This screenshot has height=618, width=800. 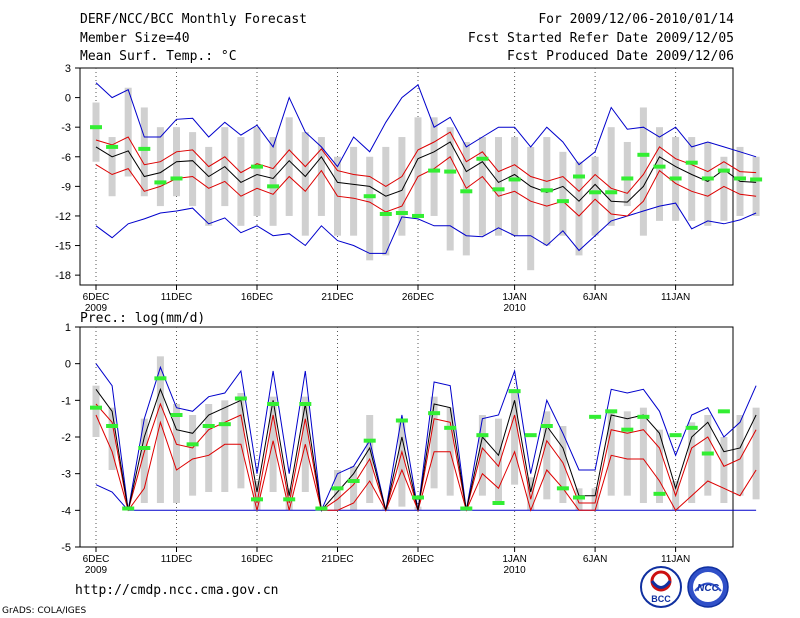 I want to click on bcc-logo-text: BCC, so click(x=661, y=599).